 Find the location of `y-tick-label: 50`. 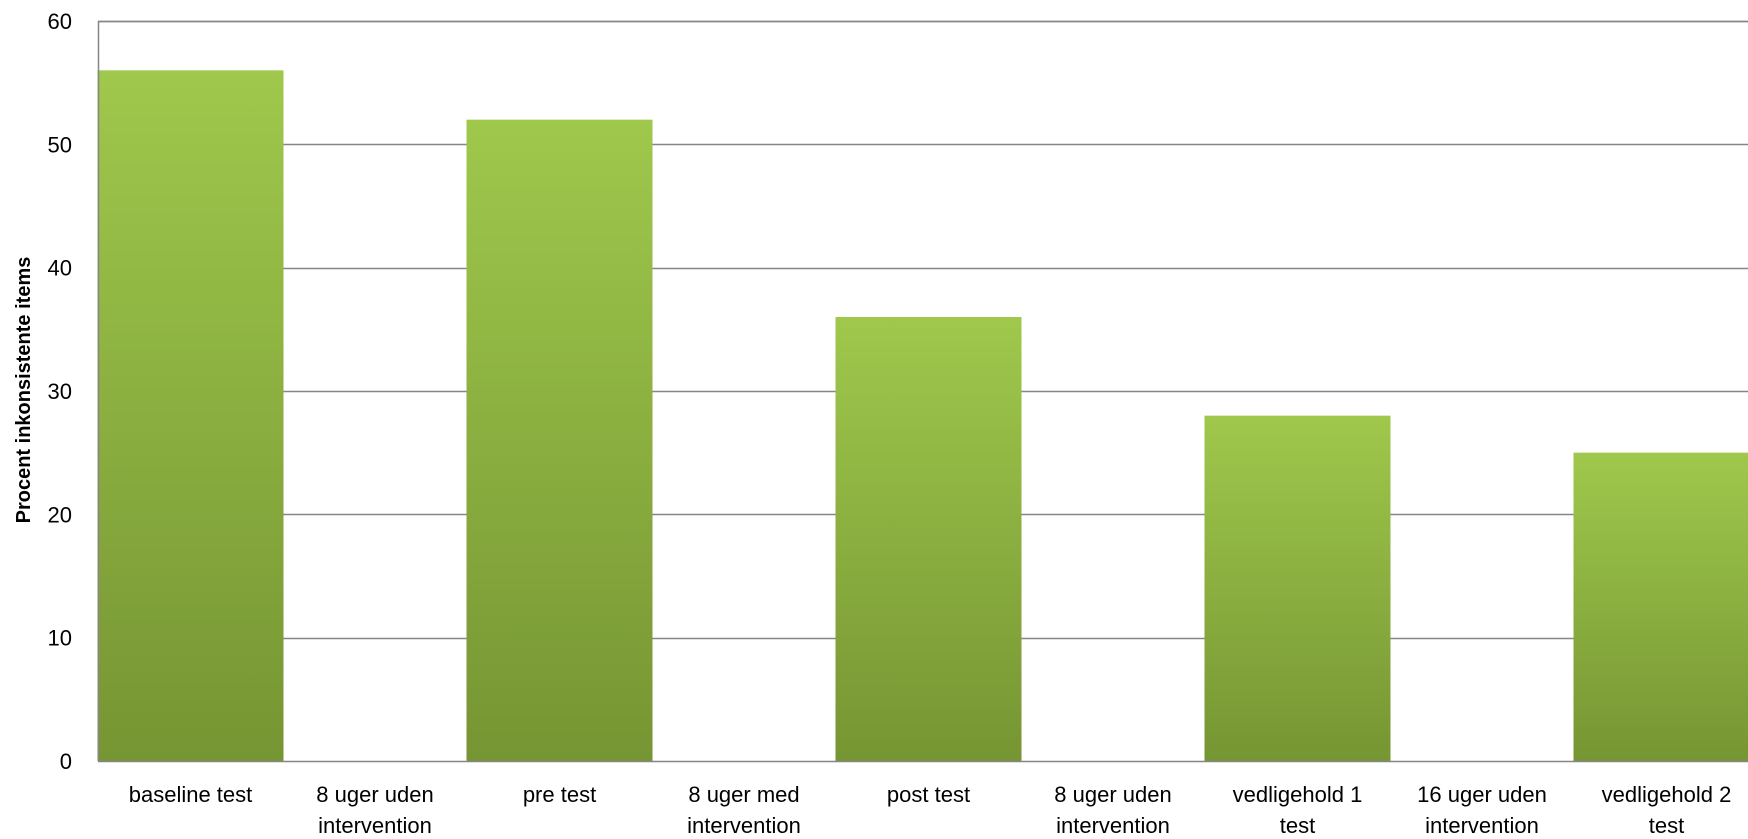

y-tick-label: 50 is located at coordinates (60, 144).